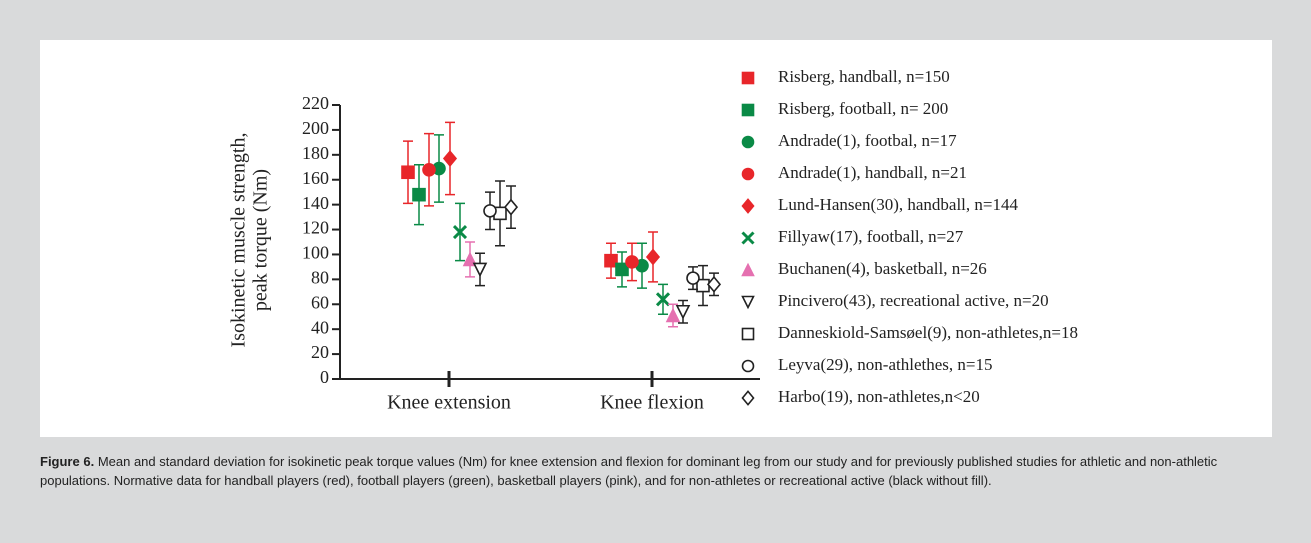  What do you see at coordinates (261, 240) in the screenshot?
I see `y-axis-label: peak torque (Nm)` at bounding box center [261, 240].